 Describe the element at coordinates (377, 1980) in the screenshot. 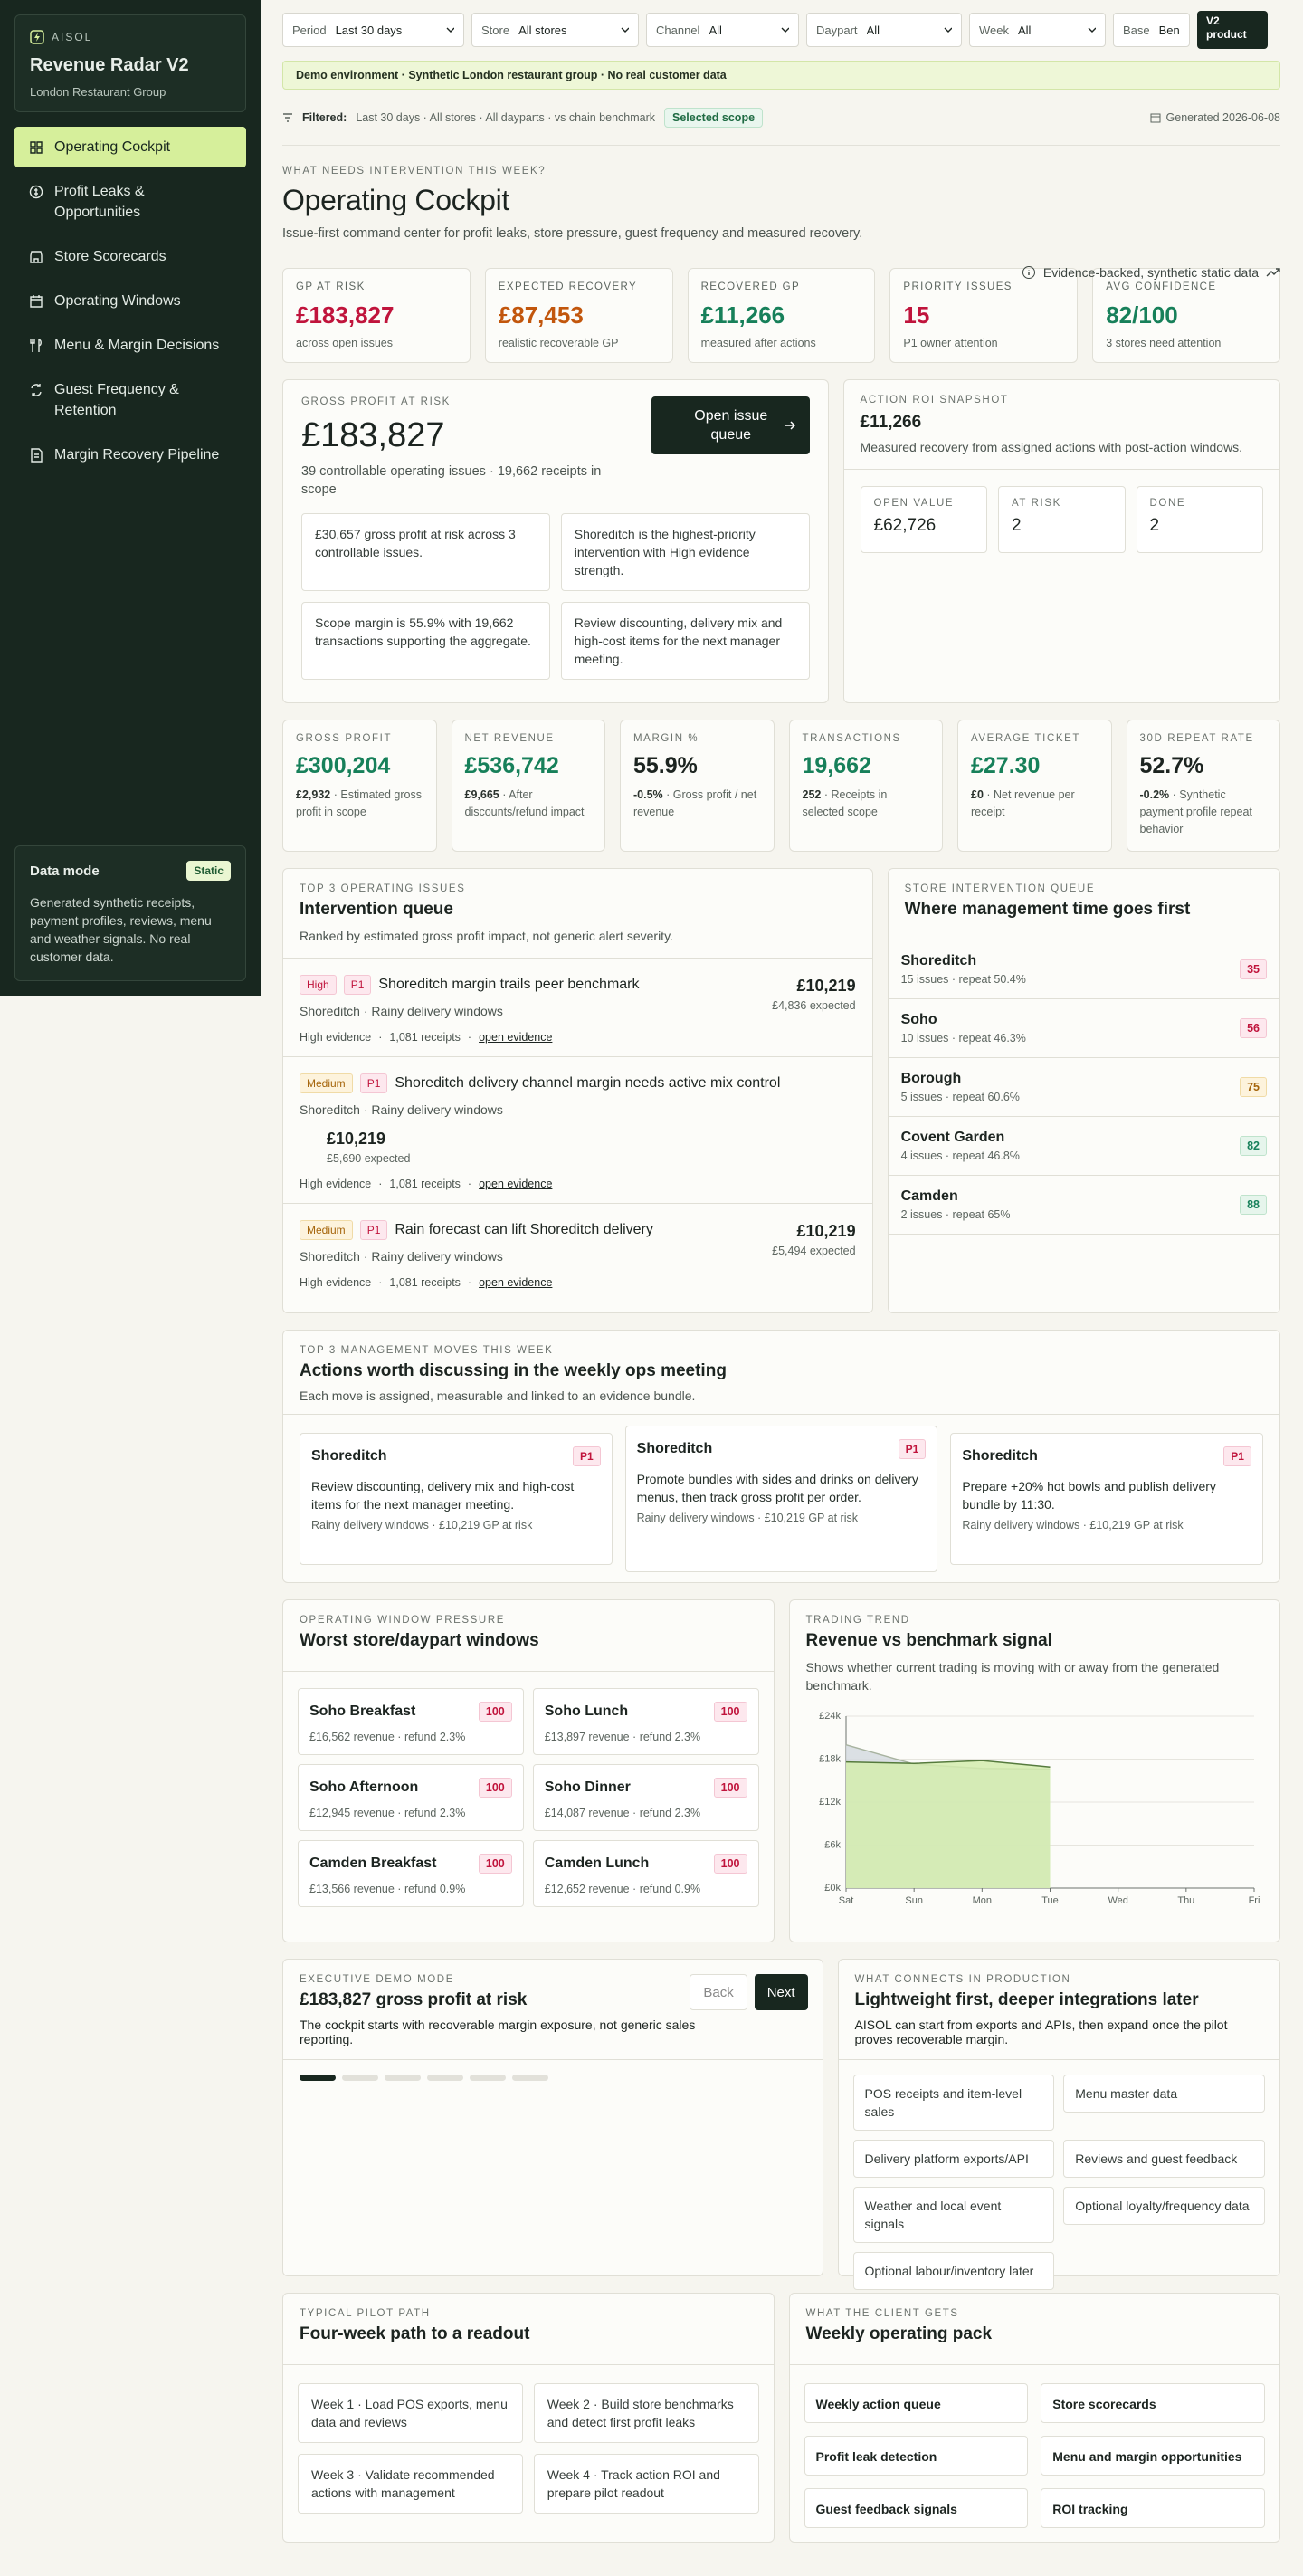

I see `eyebrow: EXECUTIVE DEMO MODE` at that location.